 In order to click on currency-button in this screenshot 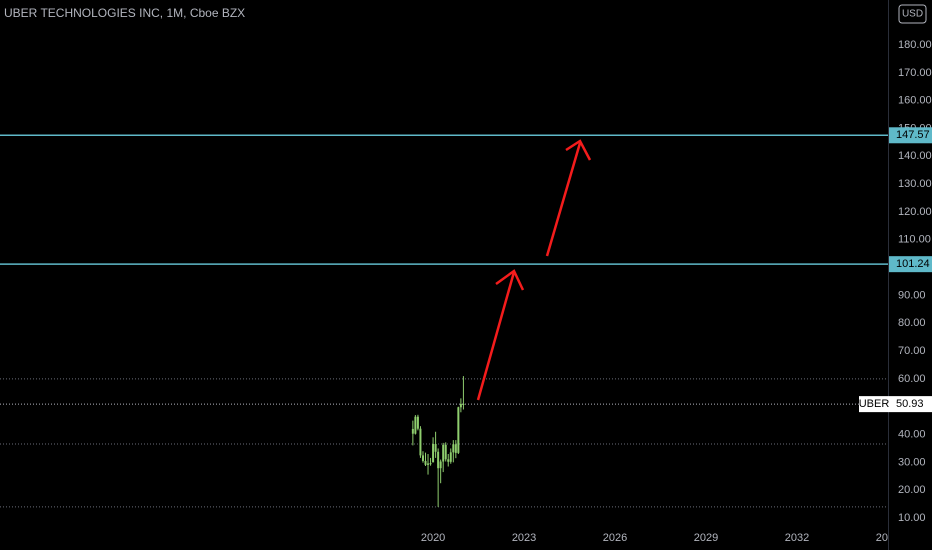, I will do `click(912, 14)`.